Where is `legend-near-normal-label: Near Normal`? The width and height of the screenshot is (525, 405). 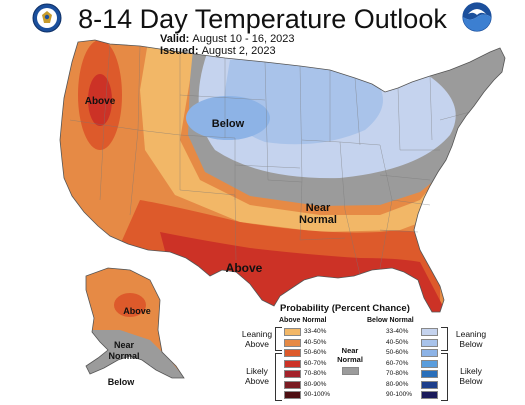
legend-near-normal-label: Near Normal is located at coordinates (350, 355).